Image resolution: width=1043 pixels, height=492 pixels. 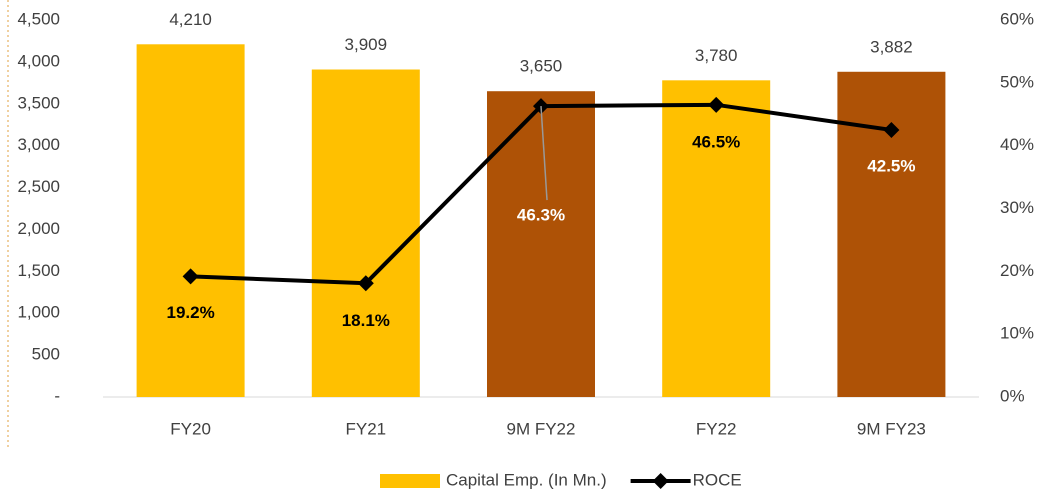 What do you see at coordinates (366, 320) in the screenshot?
I see `roce-value-label: 18.1%` at bounding box center [366, 320].